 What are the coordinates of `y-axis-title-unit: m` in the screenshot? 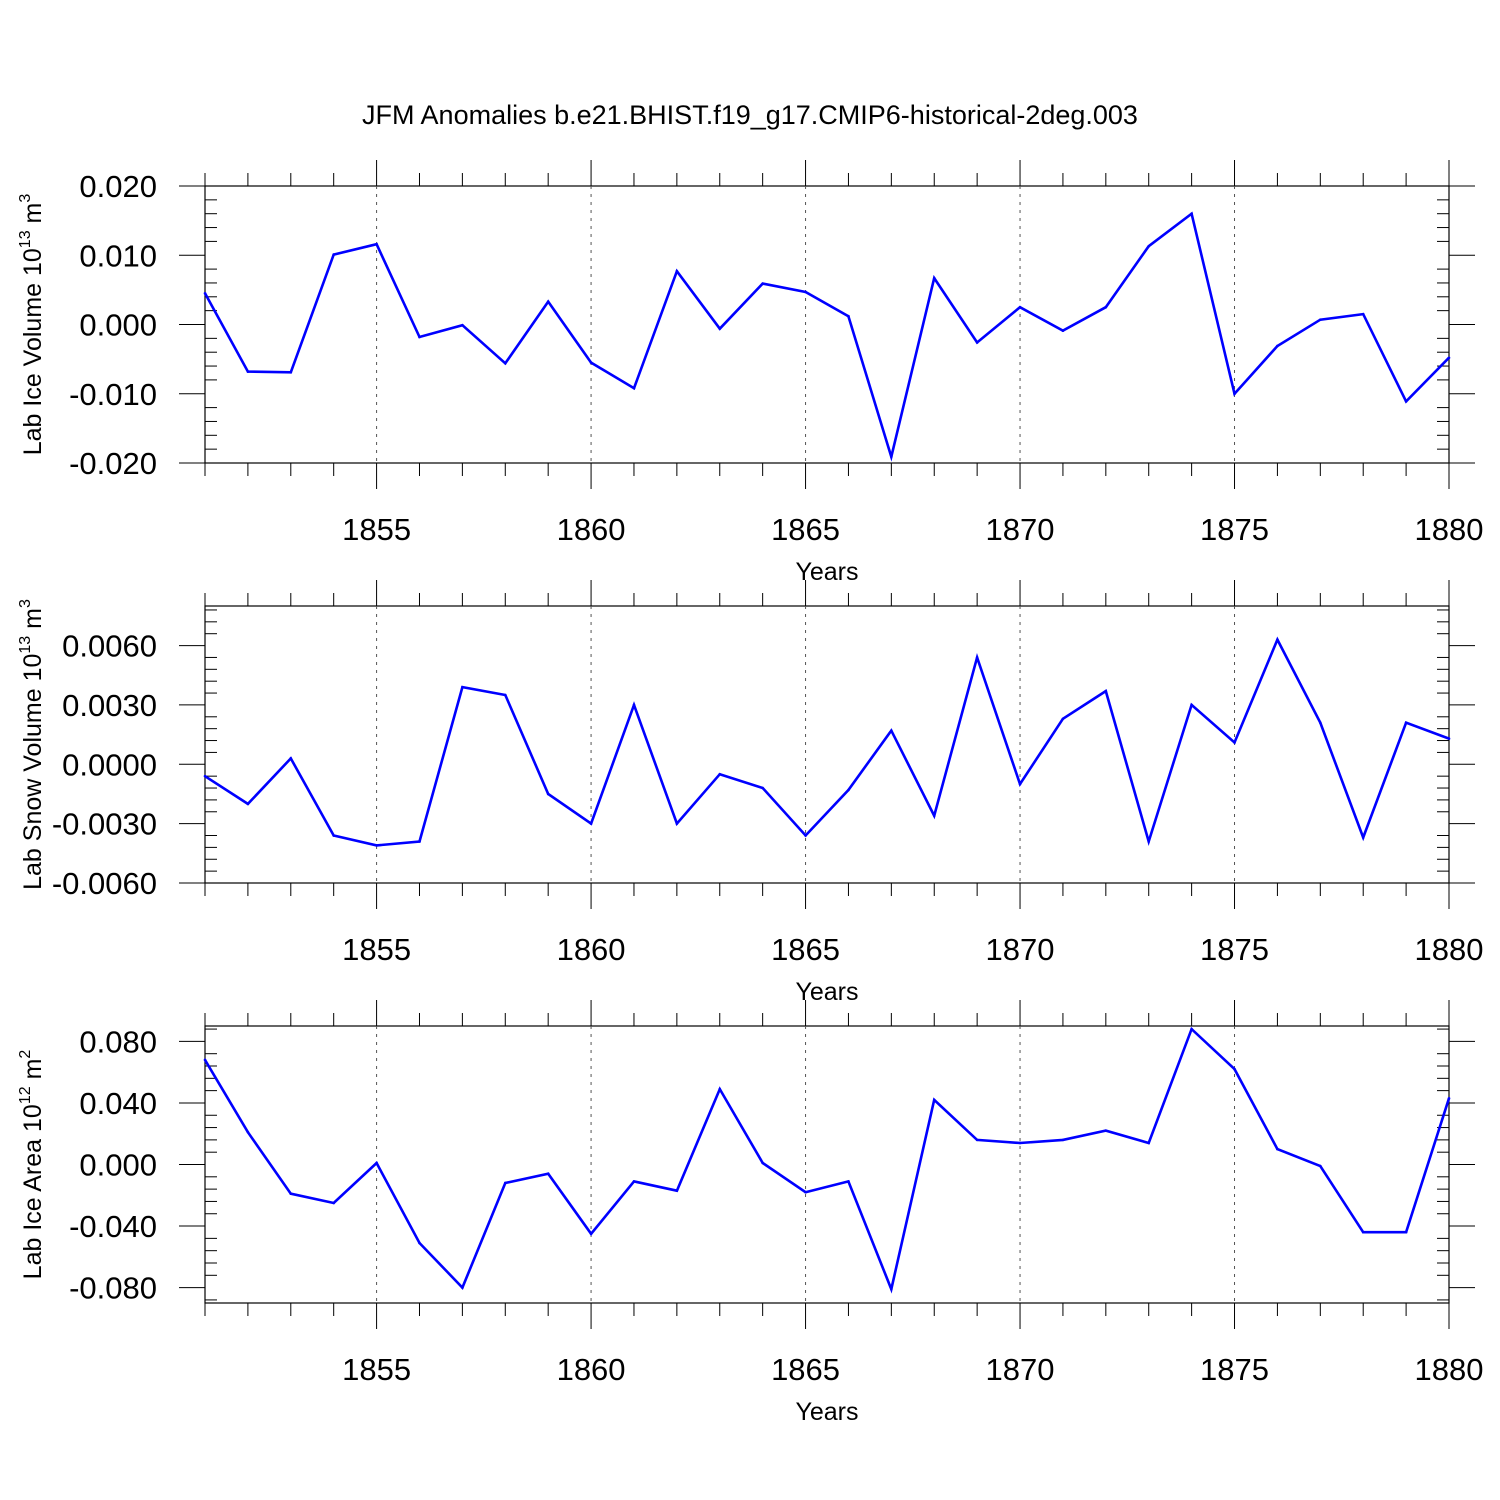 It's located at (33, 217).